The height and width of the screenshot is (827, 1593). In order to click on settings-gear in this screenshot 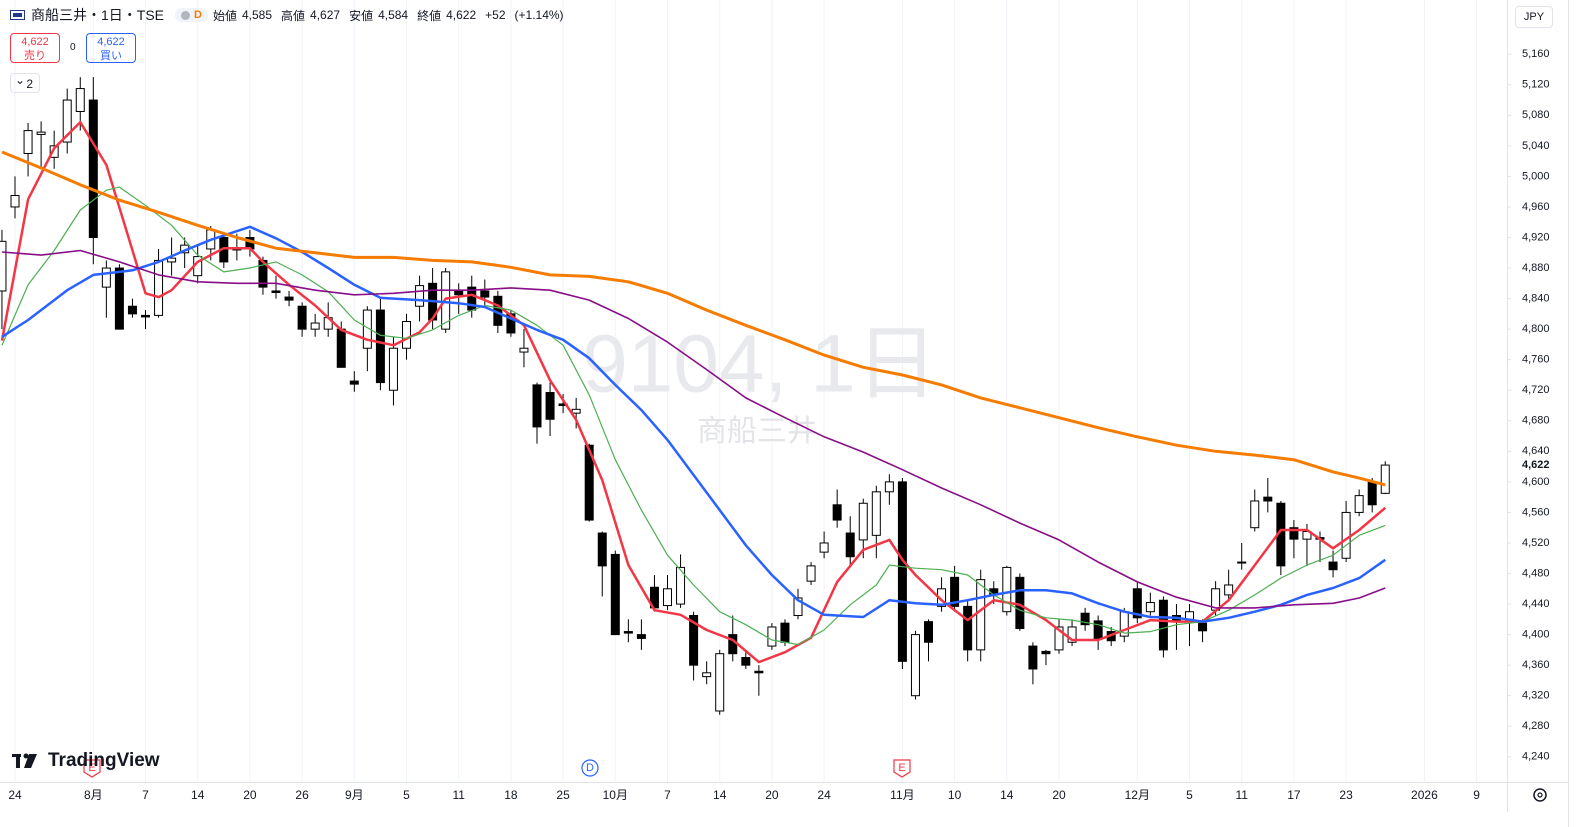, I will do `click(1540, 795)`.